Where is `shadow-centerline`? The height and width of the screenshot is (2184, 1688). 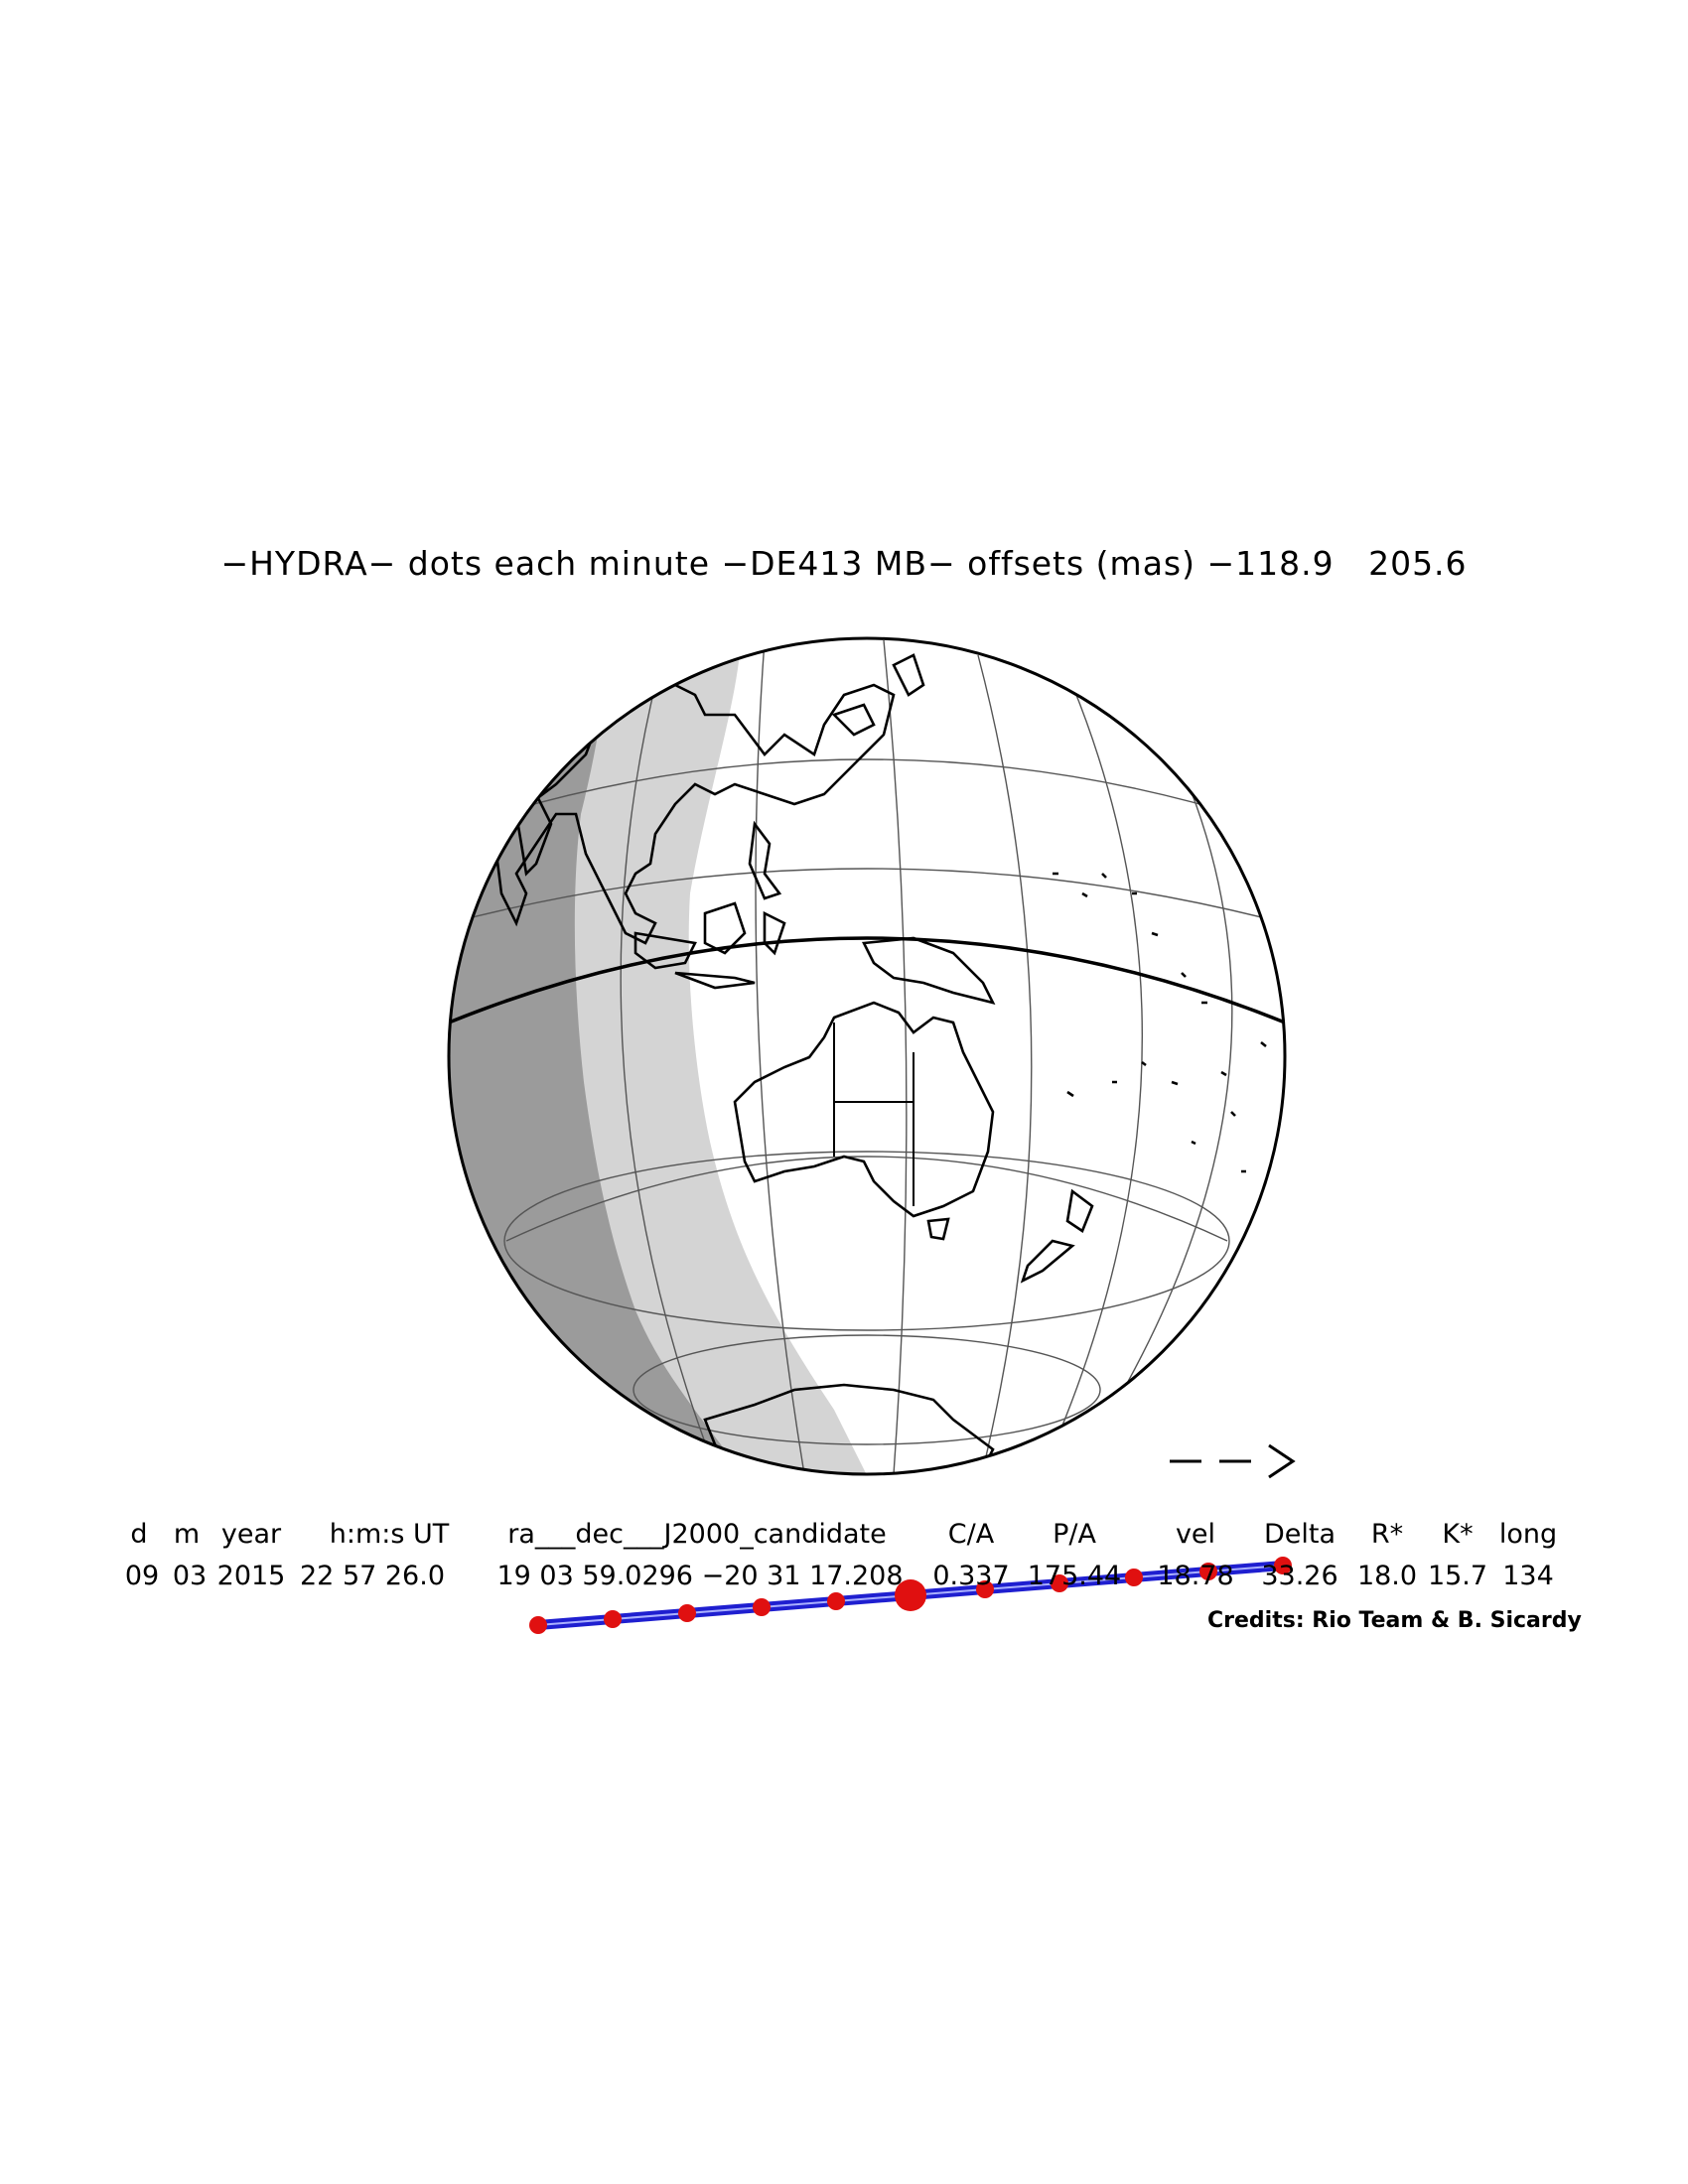
shadow-centerline is located at coordinates (867, 980).